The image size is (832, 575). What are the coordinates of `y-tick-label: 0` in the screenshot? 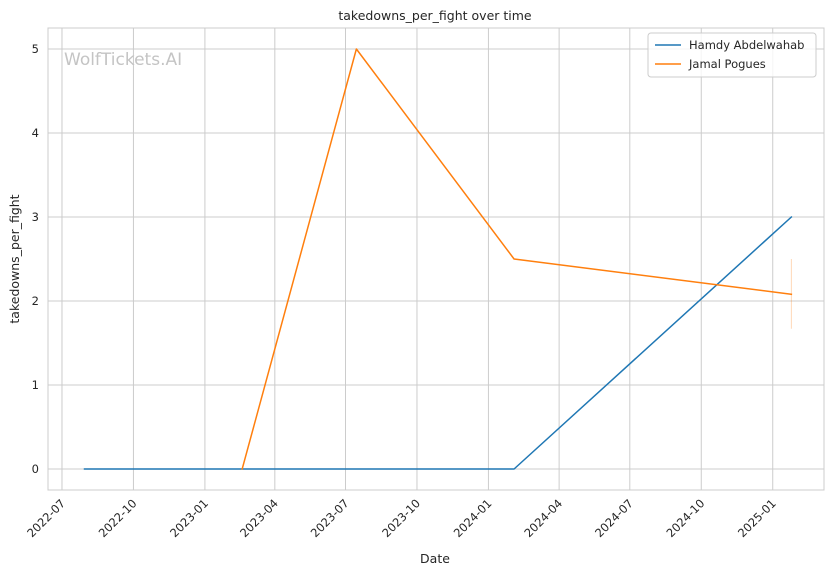 It's located at (35, 469).